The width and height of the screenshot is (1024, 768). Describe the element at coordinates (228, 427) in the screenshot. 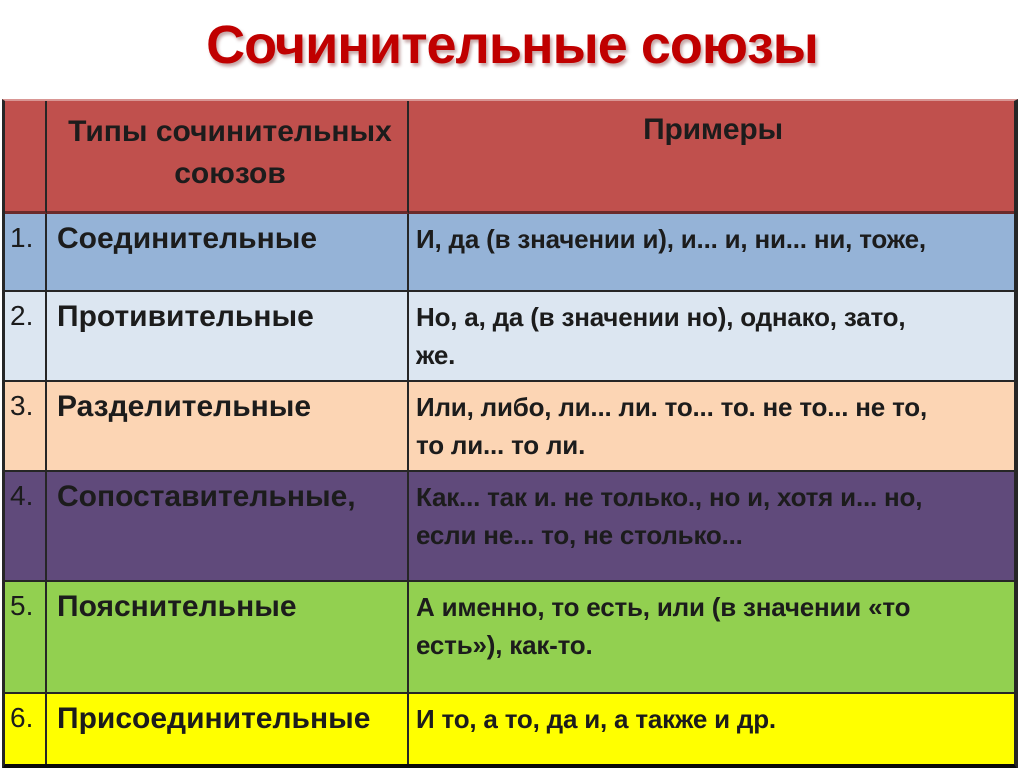

I see `type-cell: Разделительные` at that location.